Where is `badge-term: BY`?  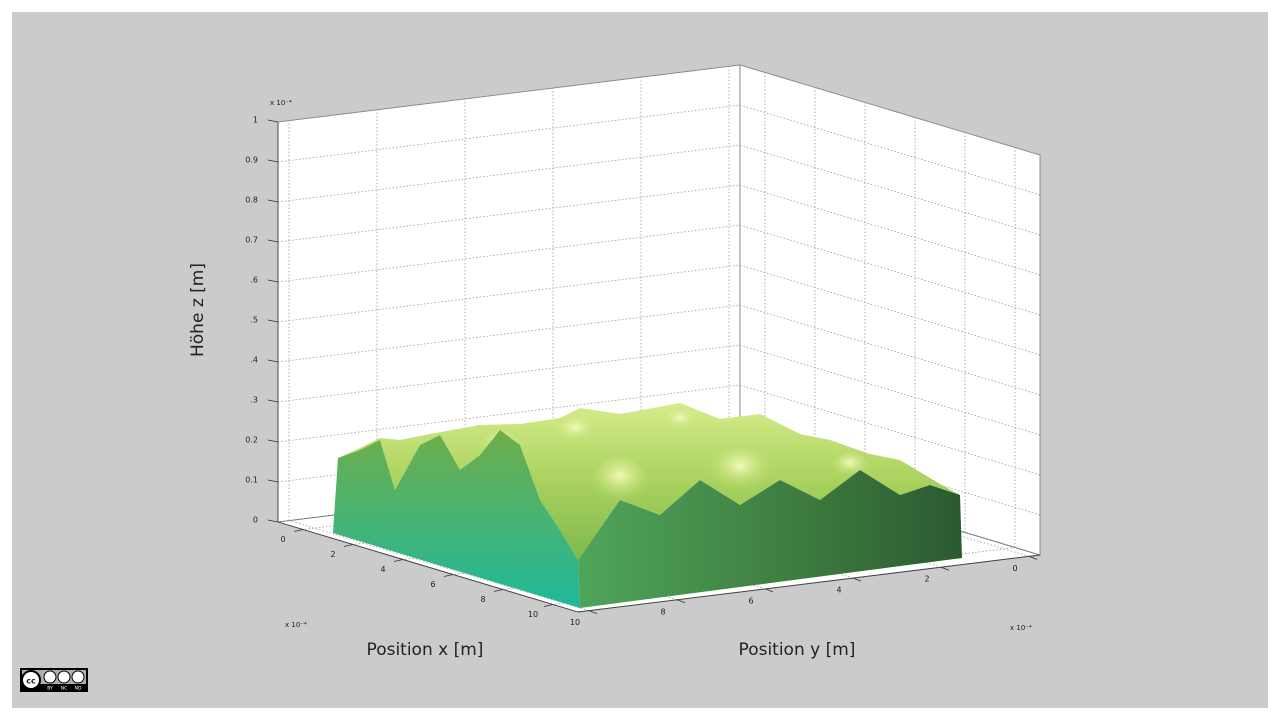 badge-term: BY is located at coordinates (50, 689).